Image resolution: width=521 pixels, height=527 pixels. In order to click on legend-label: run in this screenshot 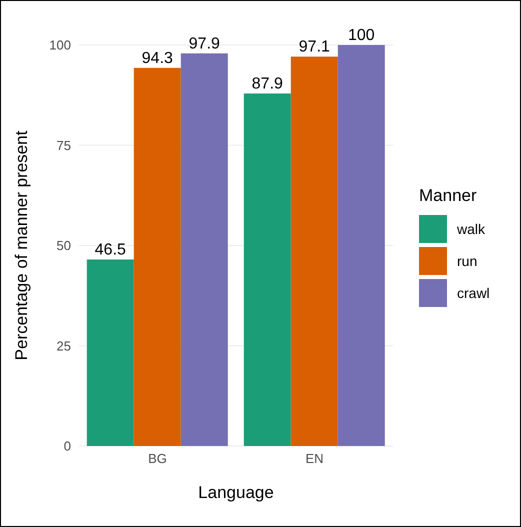, I will do `click(467, 261)`.